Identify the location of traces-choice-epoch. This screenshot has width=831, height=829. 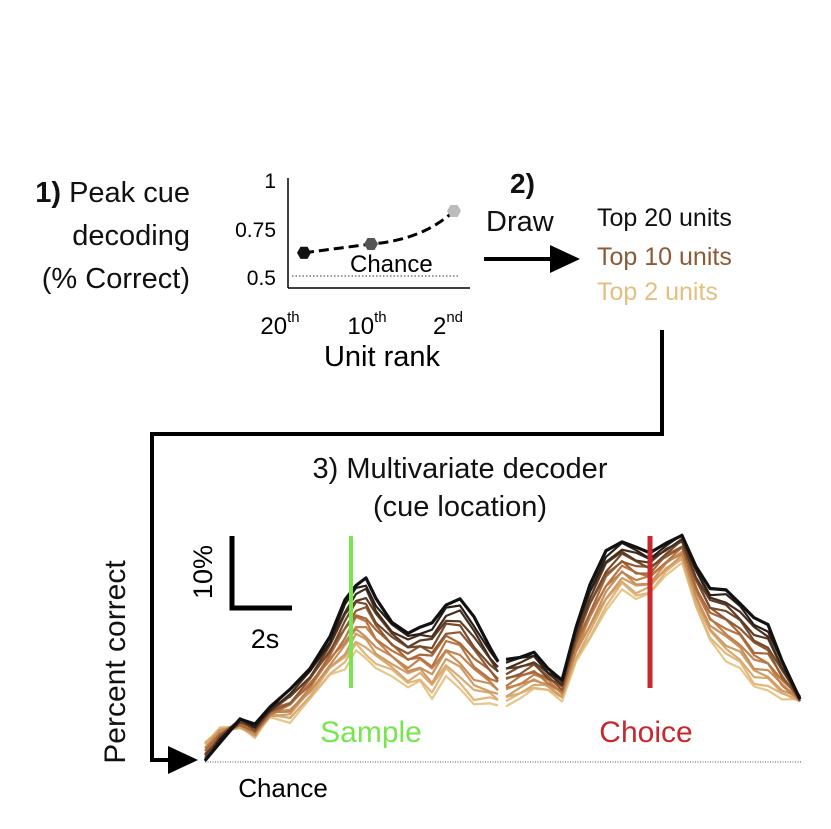
(653, 620).